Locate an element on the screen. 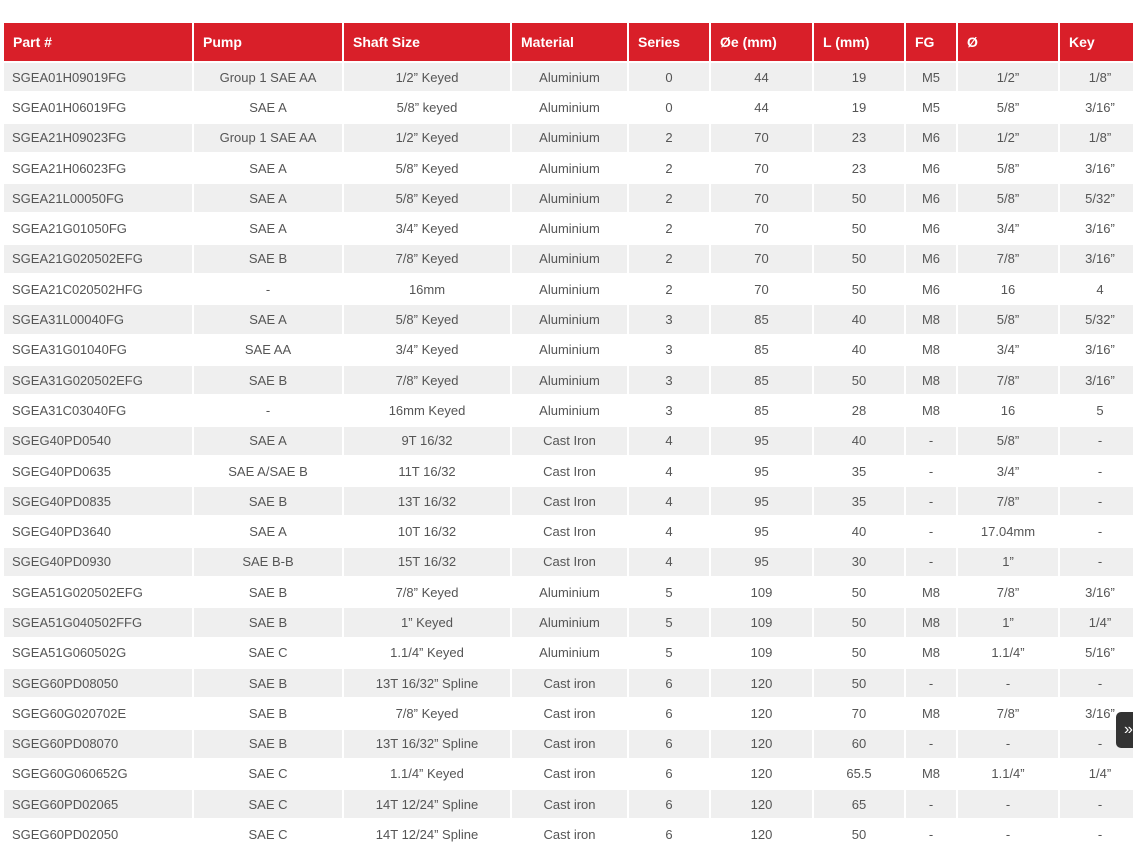 This screenshot has height=861, width=1133. table-cell: 1/2” is located at coordinates (1008, 77).